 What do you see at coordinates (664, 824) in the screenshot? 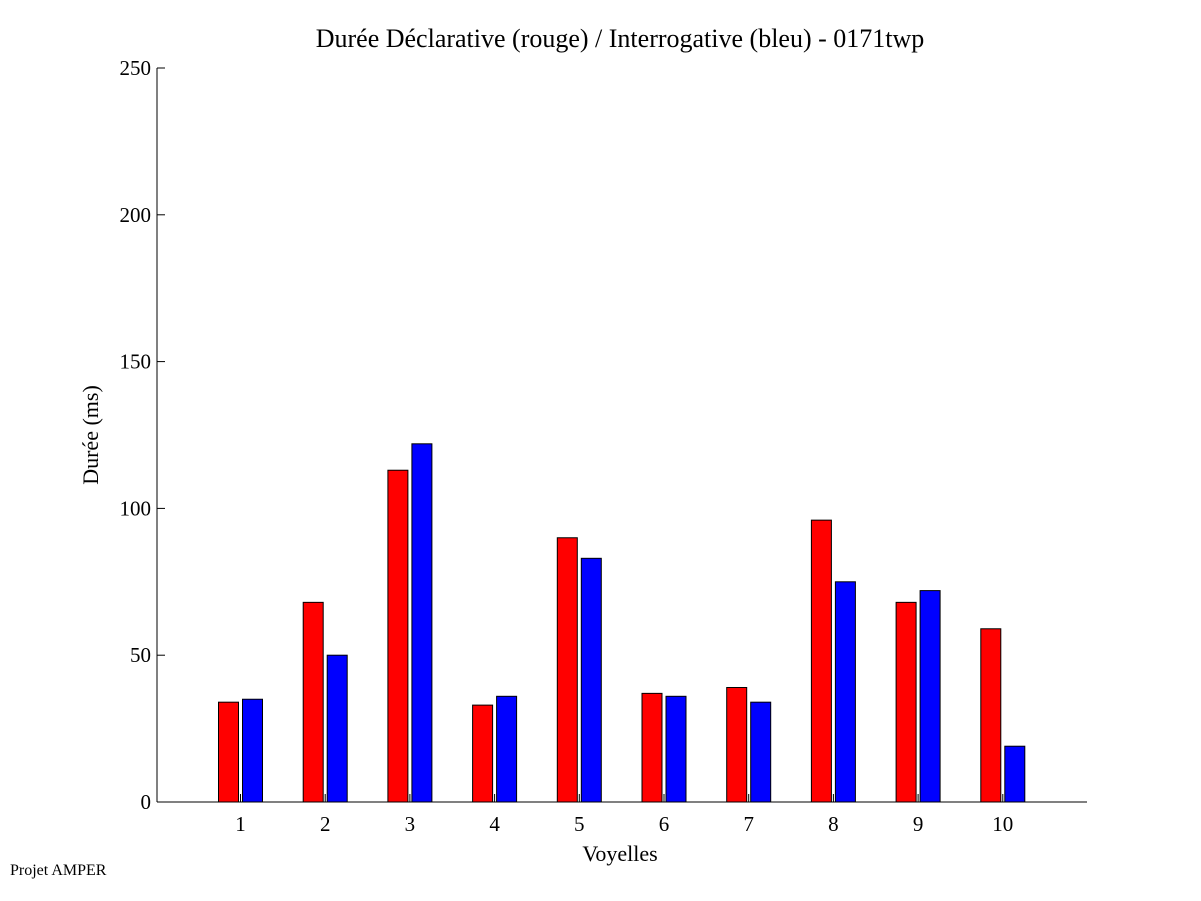
I see `x-tick-label: 6` at bounding box center [664, 824].